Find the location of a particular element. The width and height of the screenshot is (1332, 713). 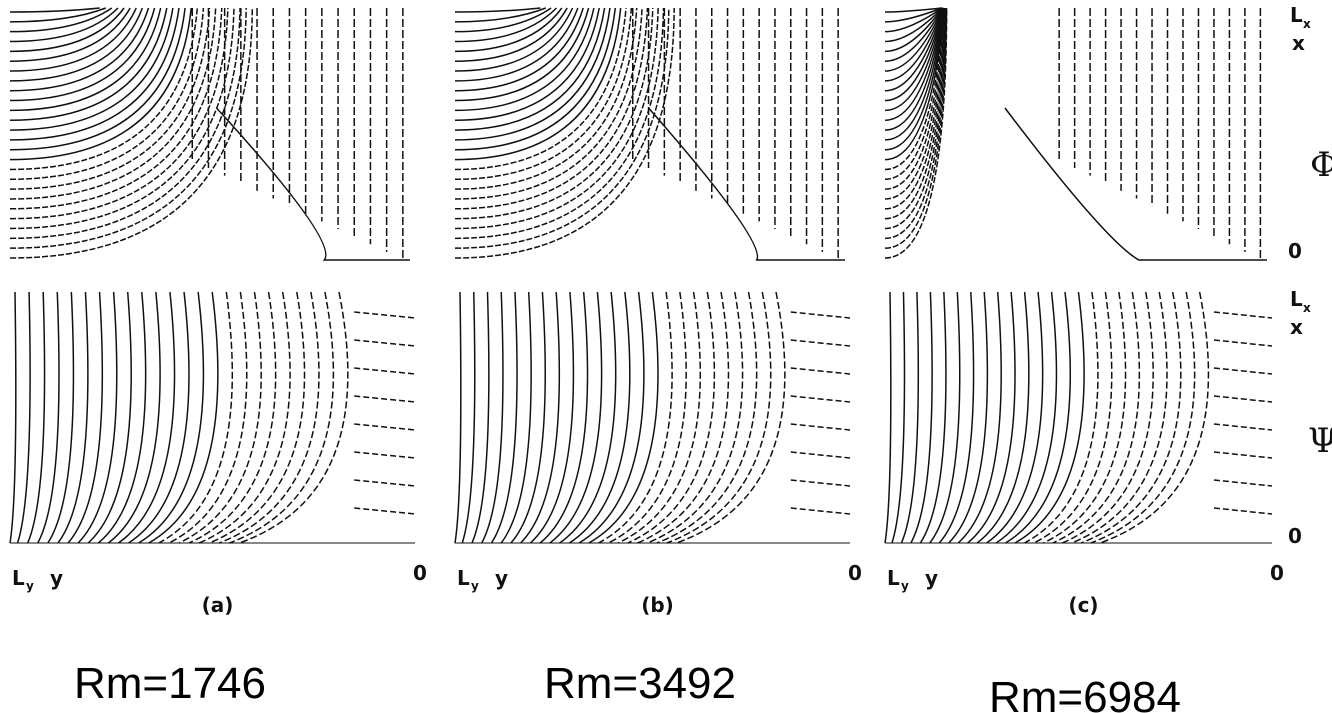

x-axis-start: L is located at coordinates (1296, 299).